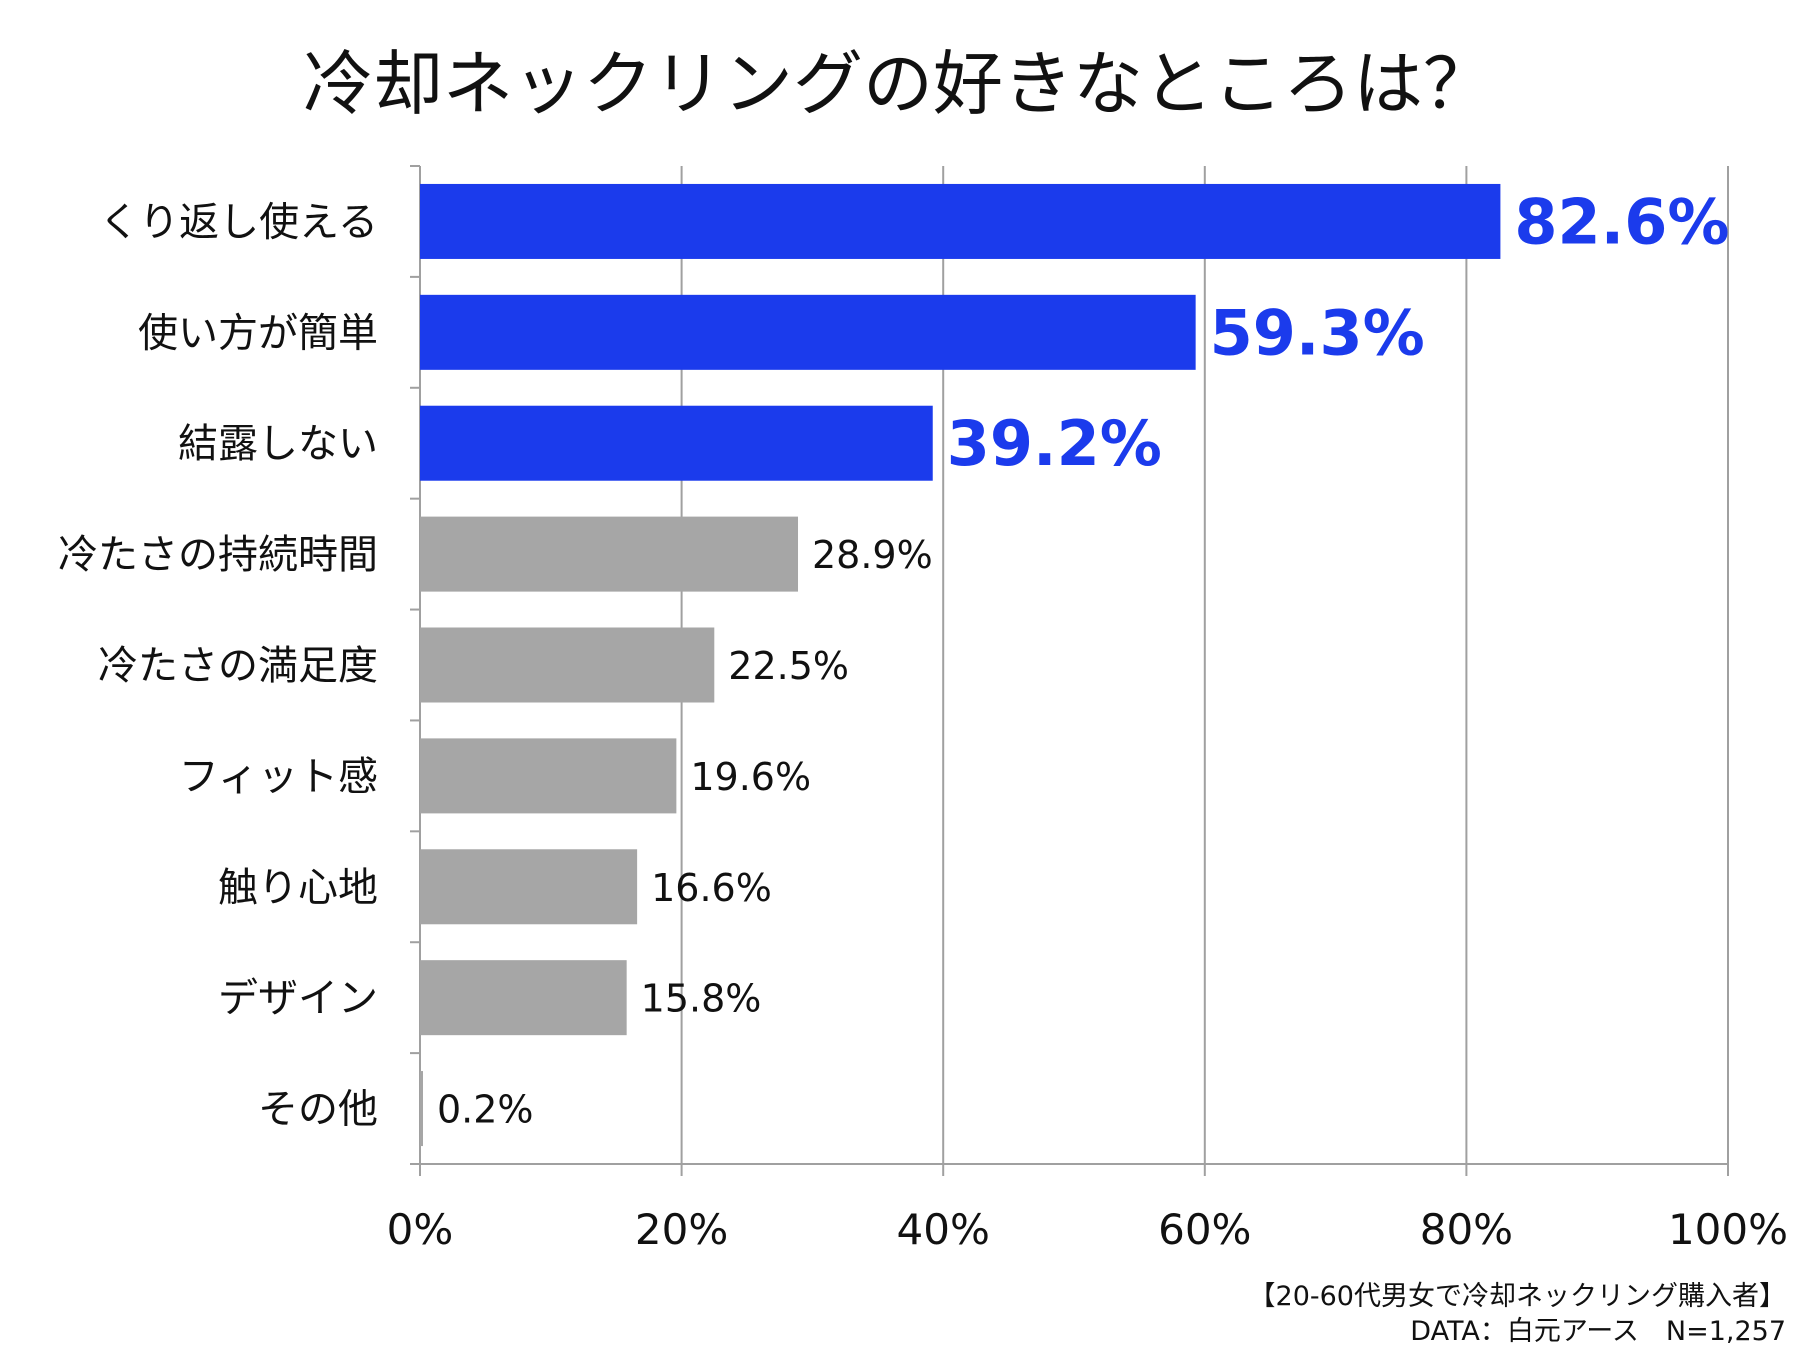 This screenshot has width=1796, height=1350. I want to click on value-label: 0.2%, so click(485, 1110).